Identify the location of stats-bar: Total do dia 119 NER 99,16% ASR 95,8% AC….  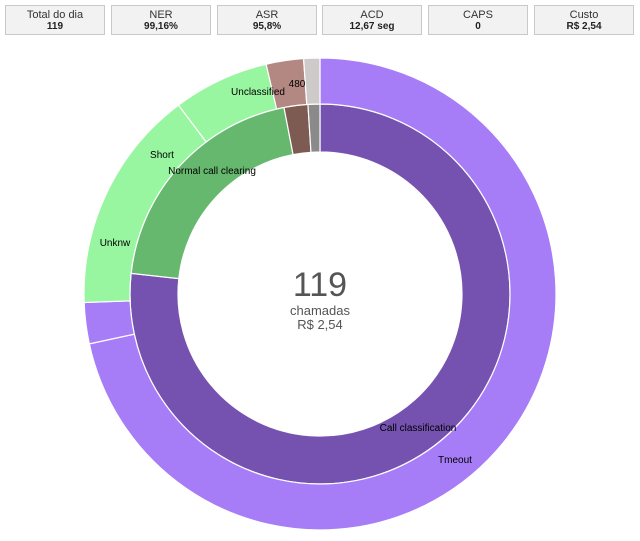
(320, 20).